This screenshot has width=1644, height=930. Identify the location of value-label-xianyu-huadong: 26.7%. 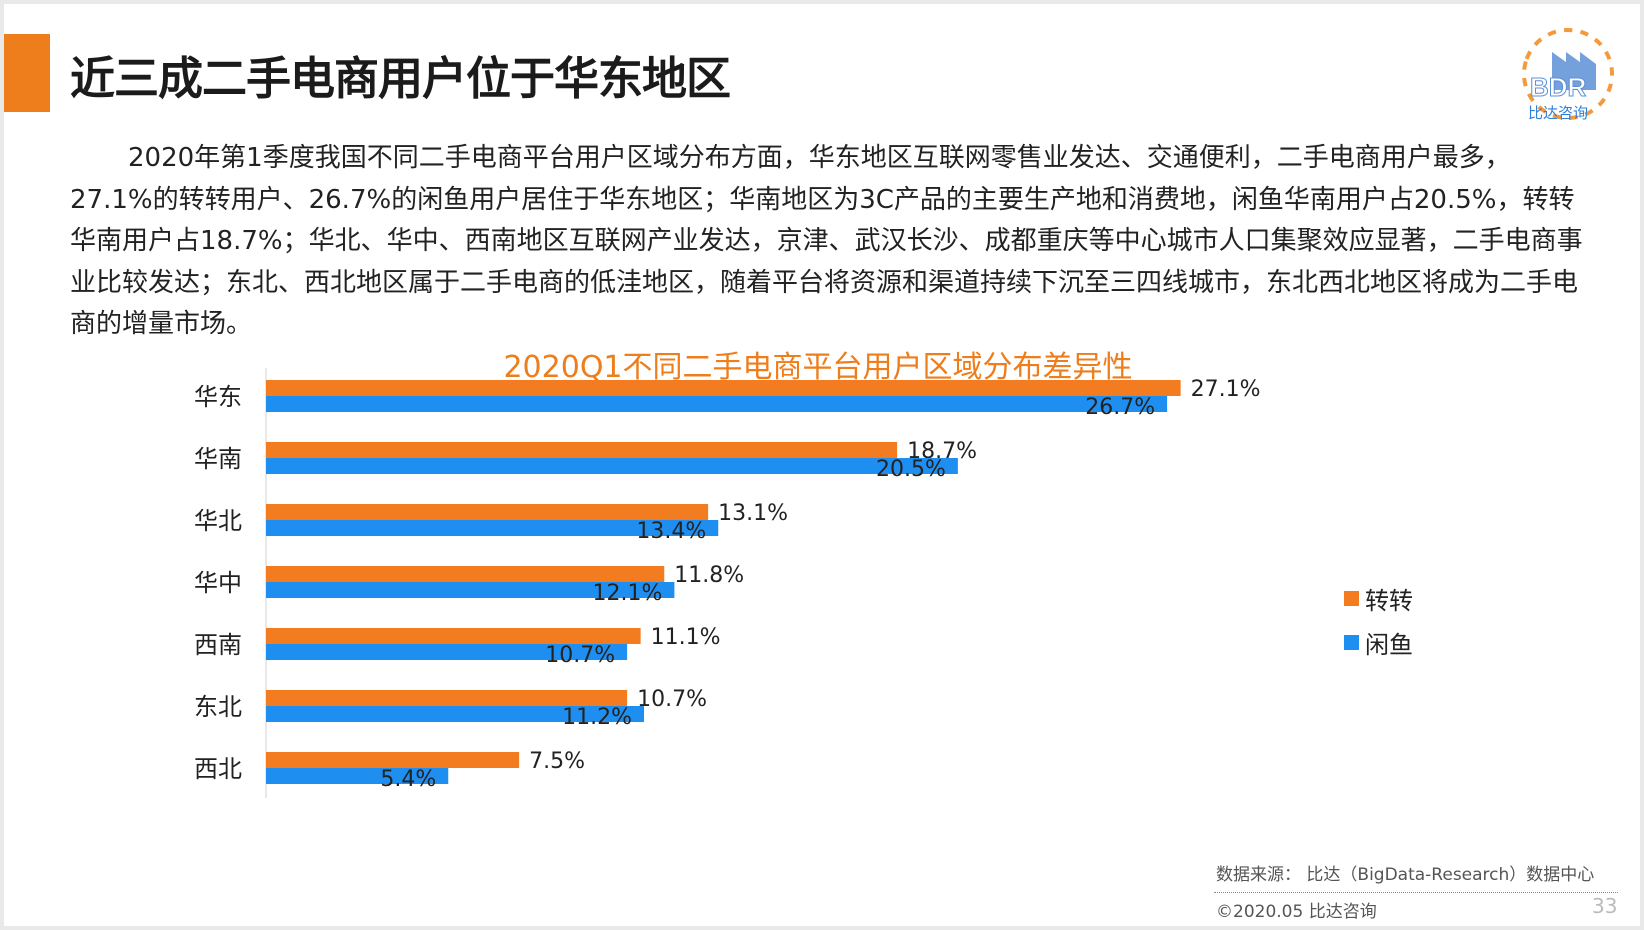
(1120, 407).